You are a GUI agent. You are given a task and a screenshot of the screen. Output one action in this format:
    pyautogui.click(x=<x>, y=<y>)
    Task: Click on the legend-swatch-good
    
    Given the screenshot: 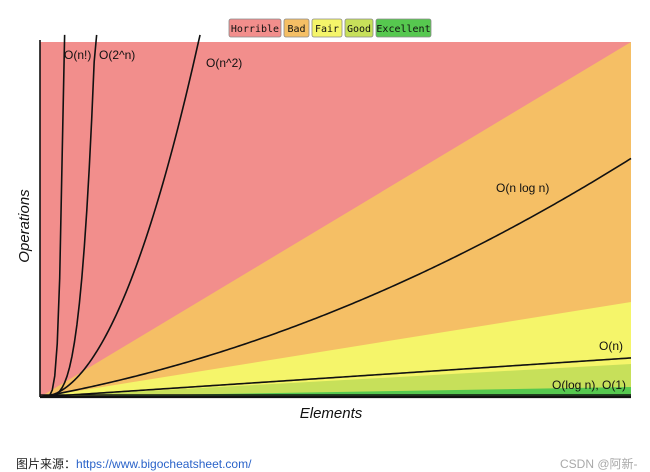 What is the action you would take?
    pyautogui.click(x=359, y=28)
    